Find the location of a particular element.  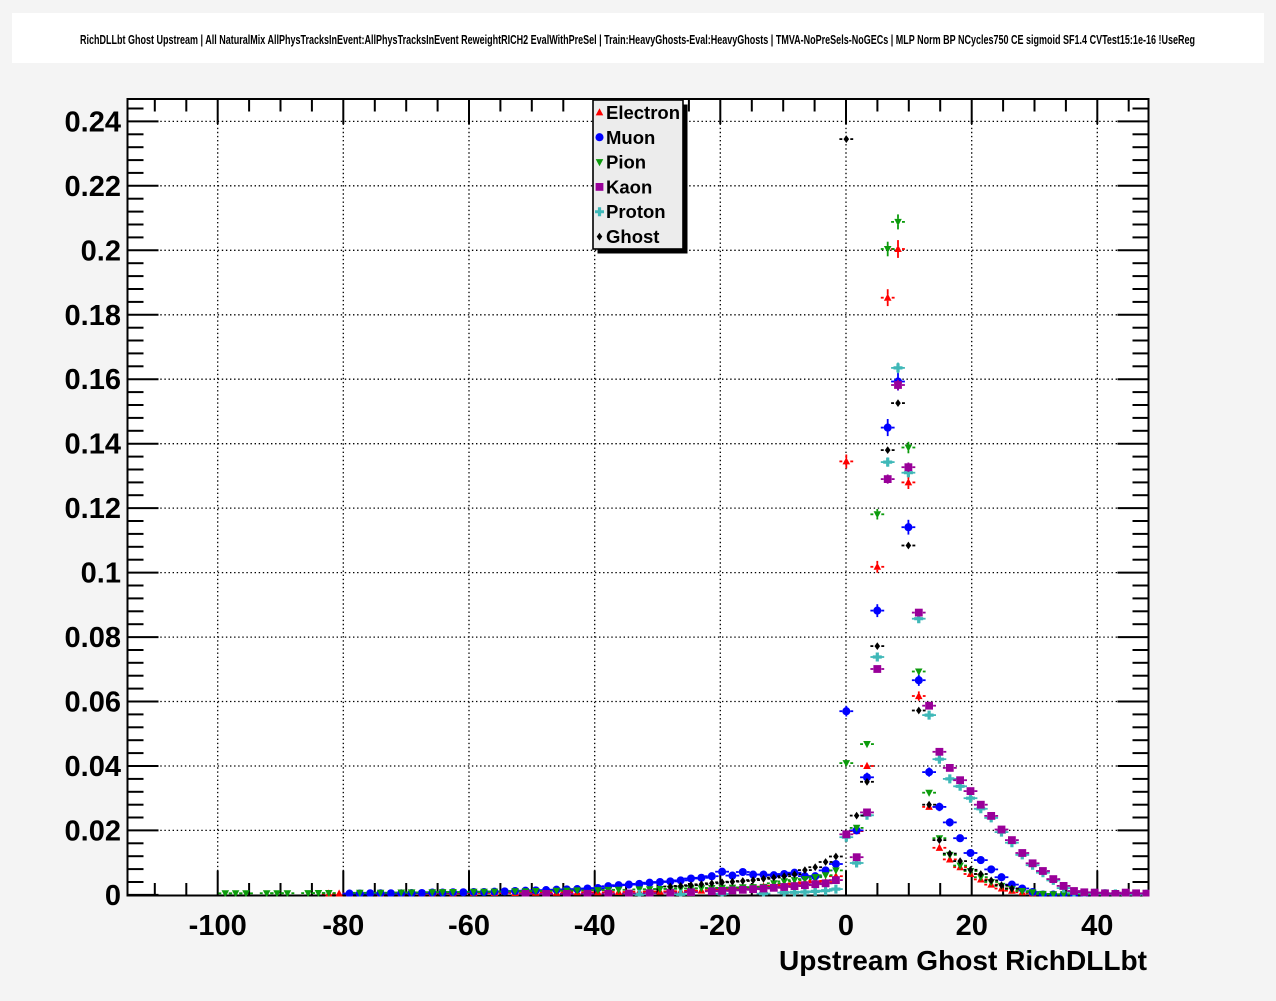

svg-text: 0.12 is located at coordinates (93, 509).